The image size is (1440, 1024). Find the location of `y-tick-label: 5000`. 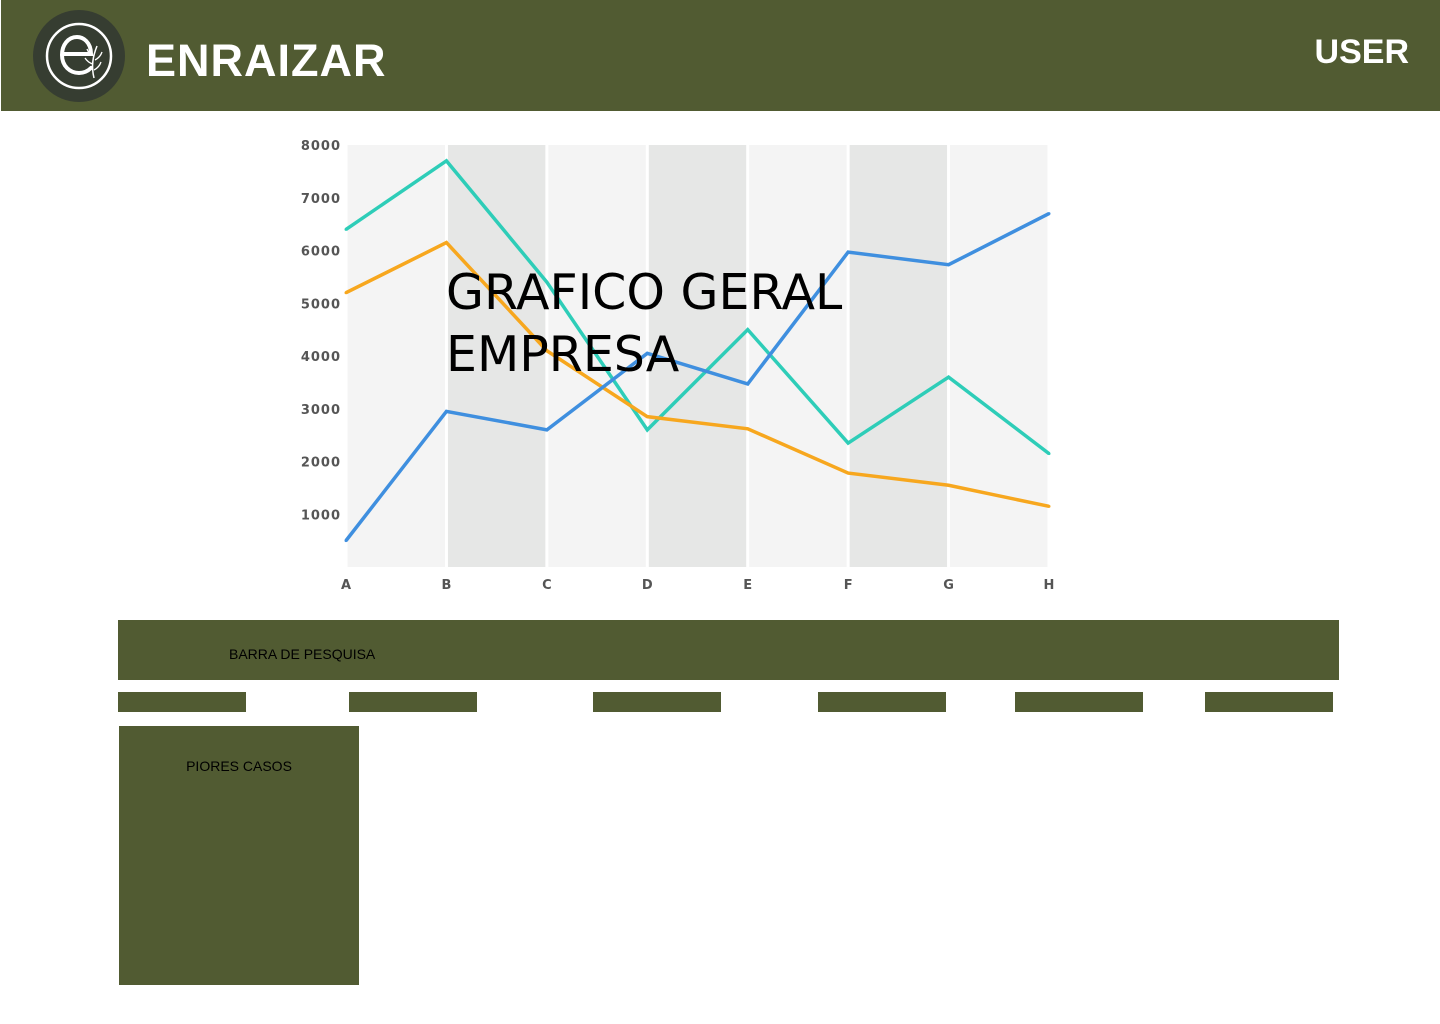

y-tick-label: 5000 is located at coordinates (321, 304).